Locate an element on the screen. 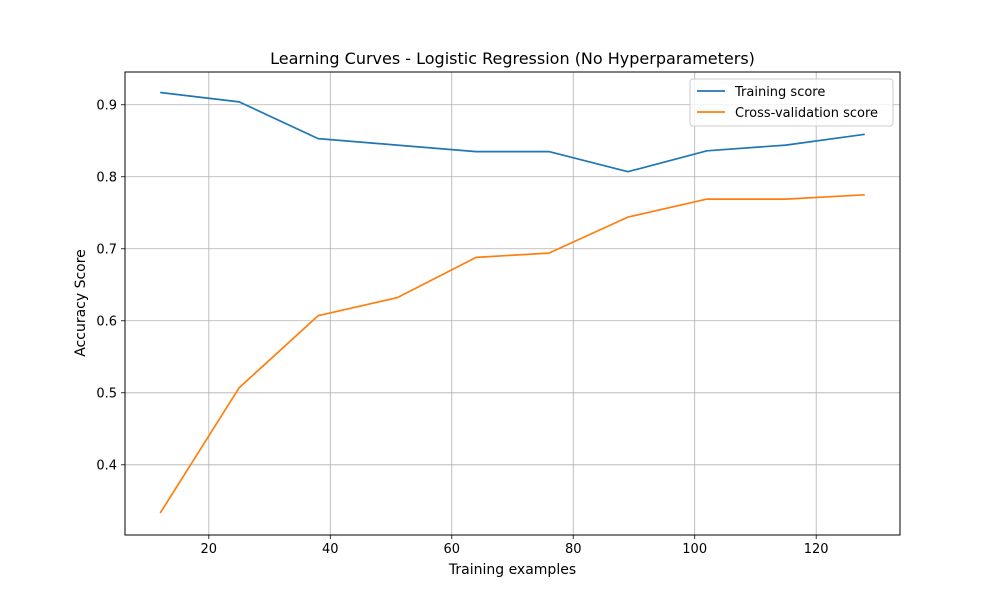 This screenshot has height=604, width=1000. x-tick-label: 120 is located at coordinates (816, 549).